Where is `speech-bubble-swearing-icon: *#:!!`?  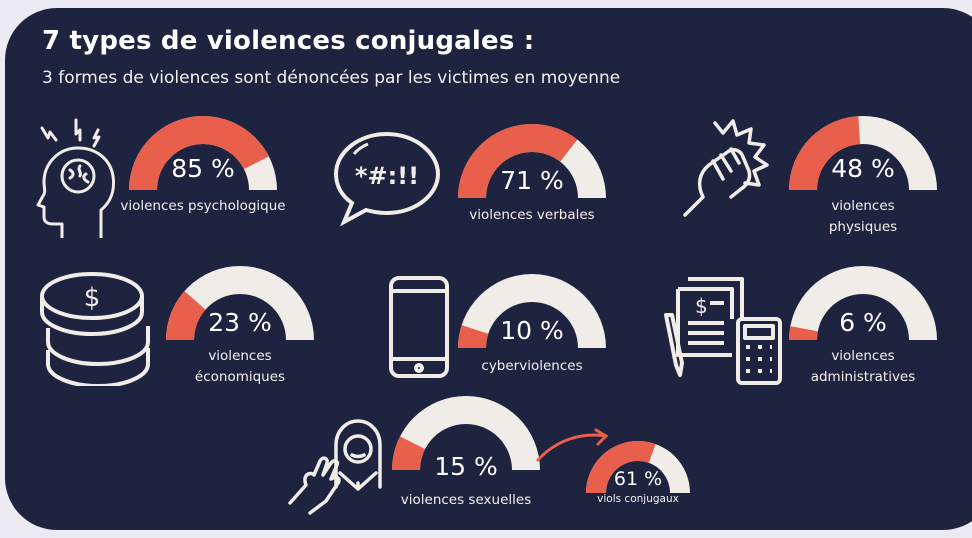
speech-bubble-swearing-icon: *#:!! is located at coordinates (387, 178).